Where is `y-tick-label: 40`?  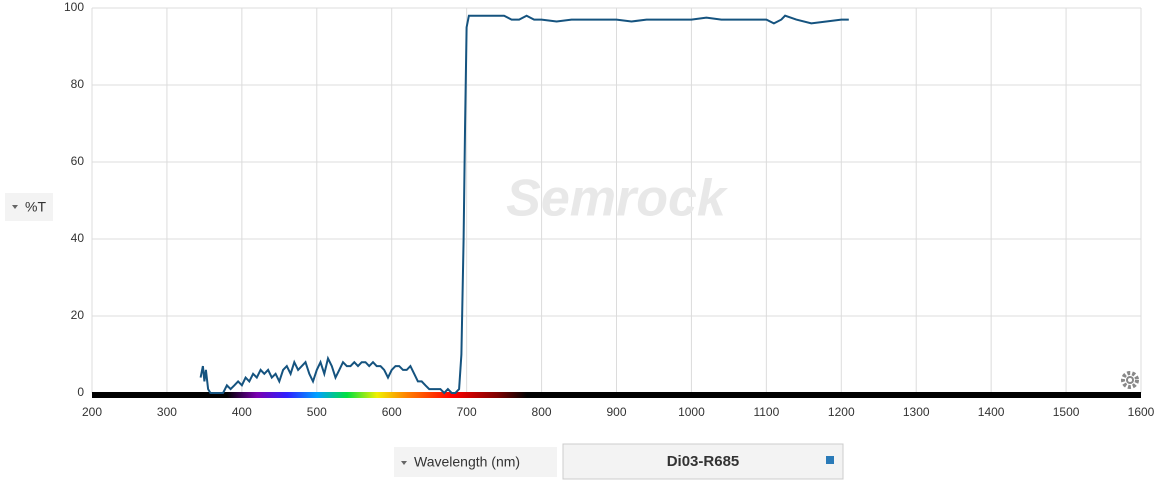 y-tick-label: 40 is located at coordinates (78, 238).